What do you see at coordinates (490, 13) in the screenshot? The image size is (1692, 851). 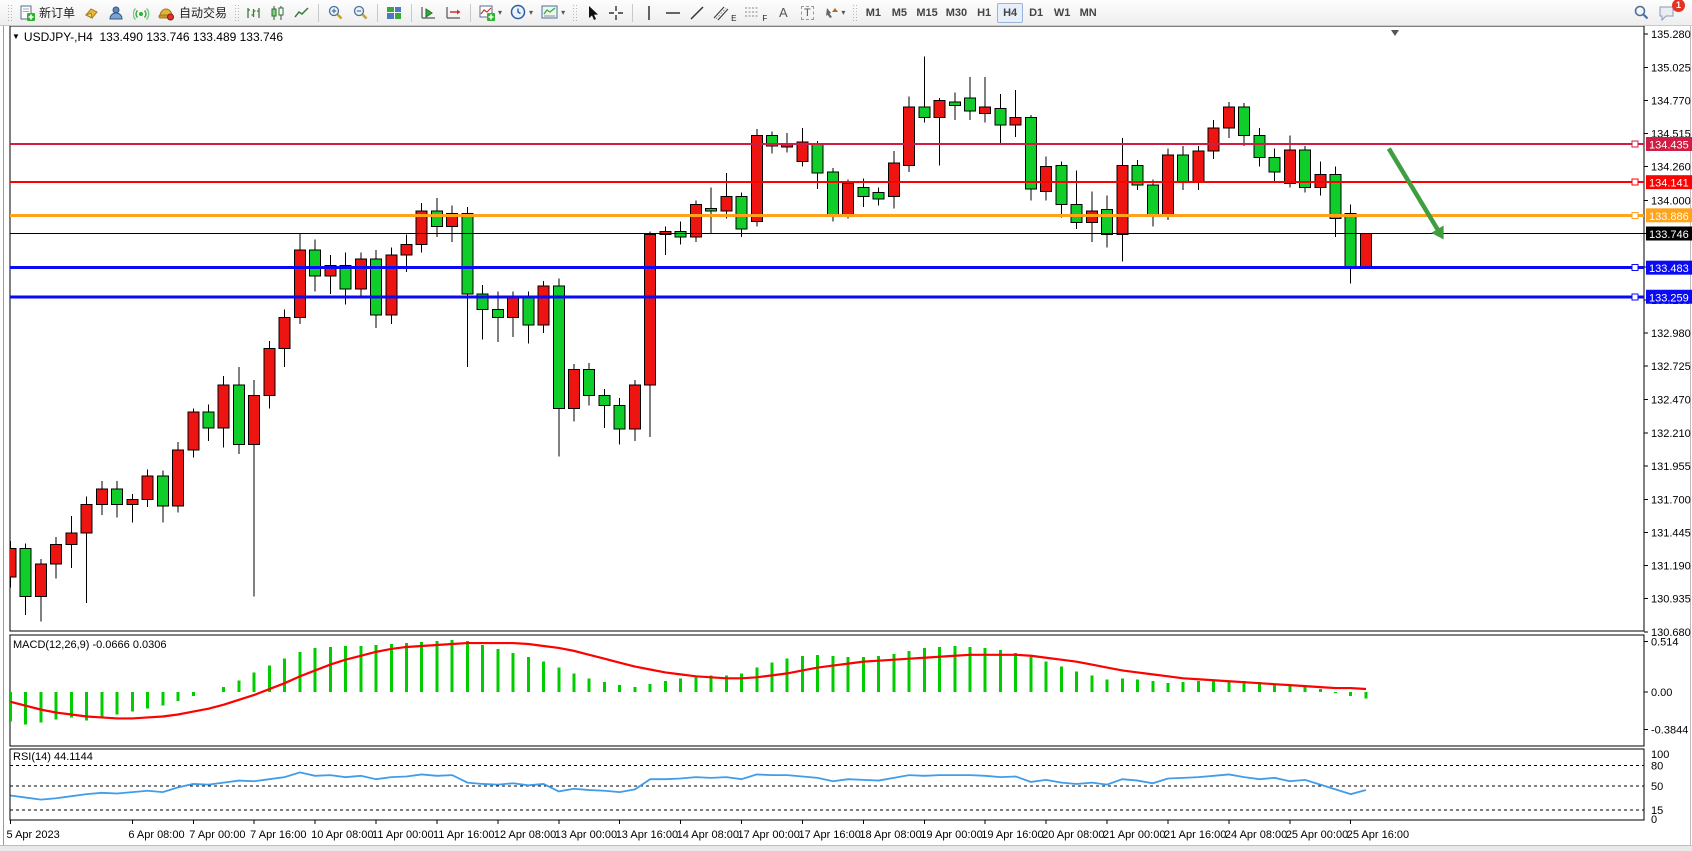 I see `indicators-button` at bounding box center [490, 13].